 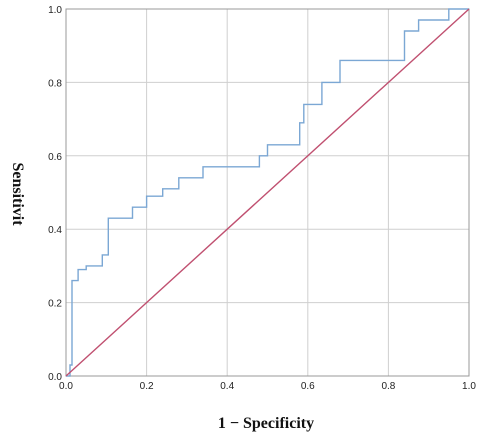 What do you see at coordinates (55, 304) in the screenshot?
I see `y-tick-label: 0.2` at bounding box center [55, 304].